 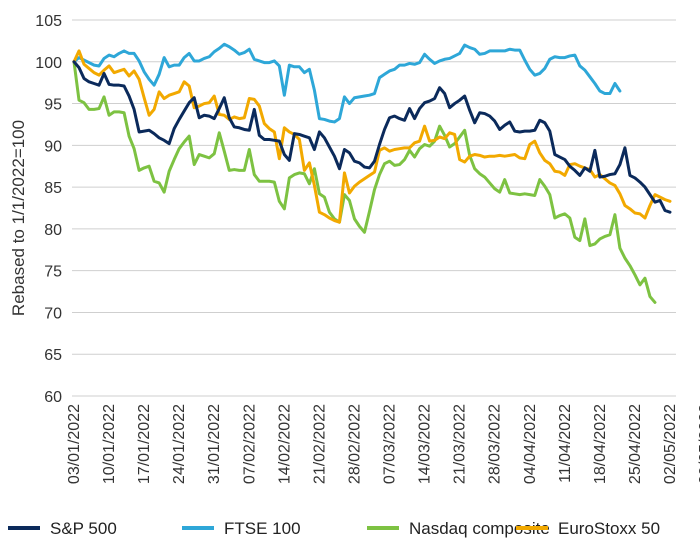 What do you see at coordinates (214, 444) in the screenshot?
I see `x-tick-label: 31/01/2022` at bounding box center [214, 444].